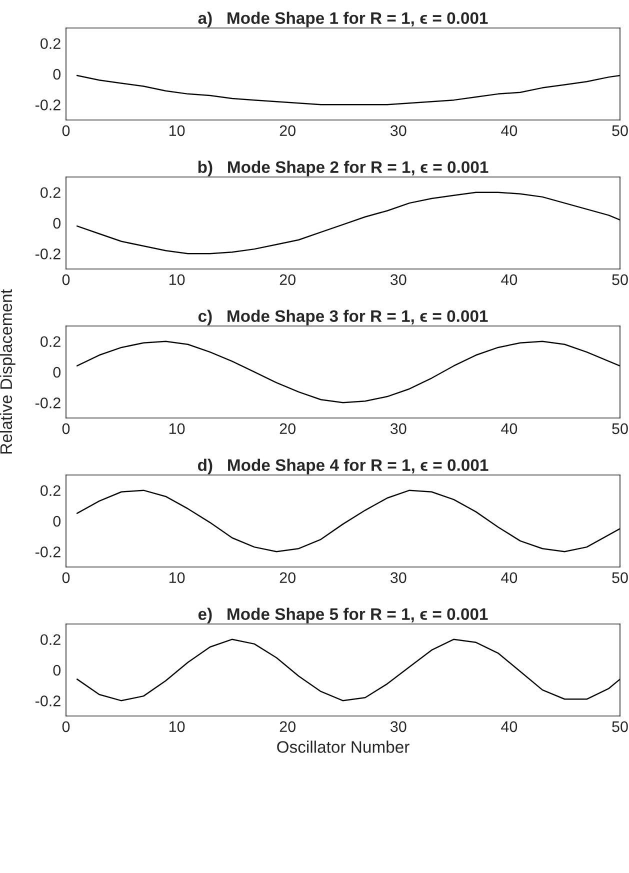  I want to click on chart-title: c) Mode Shape 3 for R = 1, ϵ = 0.001, so click(343, 318).